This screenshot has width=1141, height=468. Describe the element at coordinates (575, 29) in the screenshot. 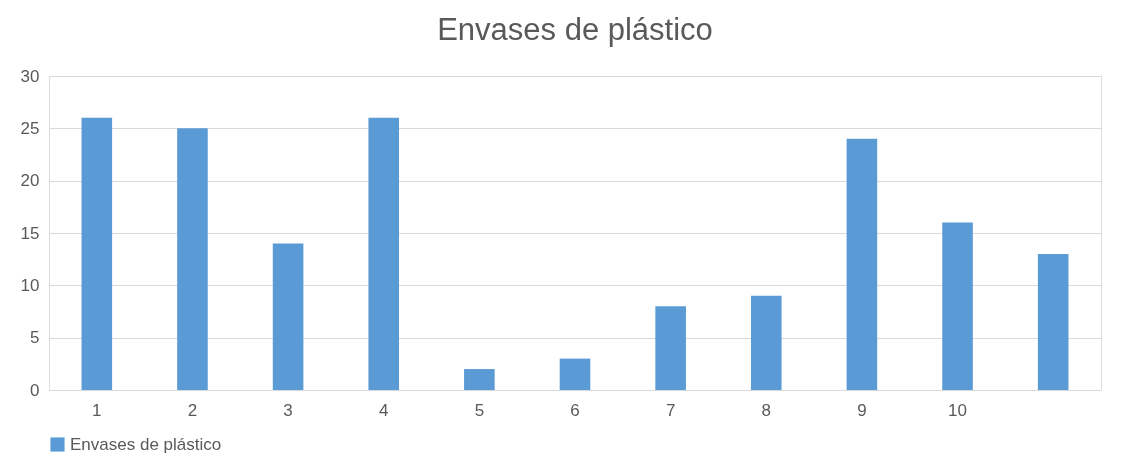

I see `chart-title: Envases de plástico` at that location.